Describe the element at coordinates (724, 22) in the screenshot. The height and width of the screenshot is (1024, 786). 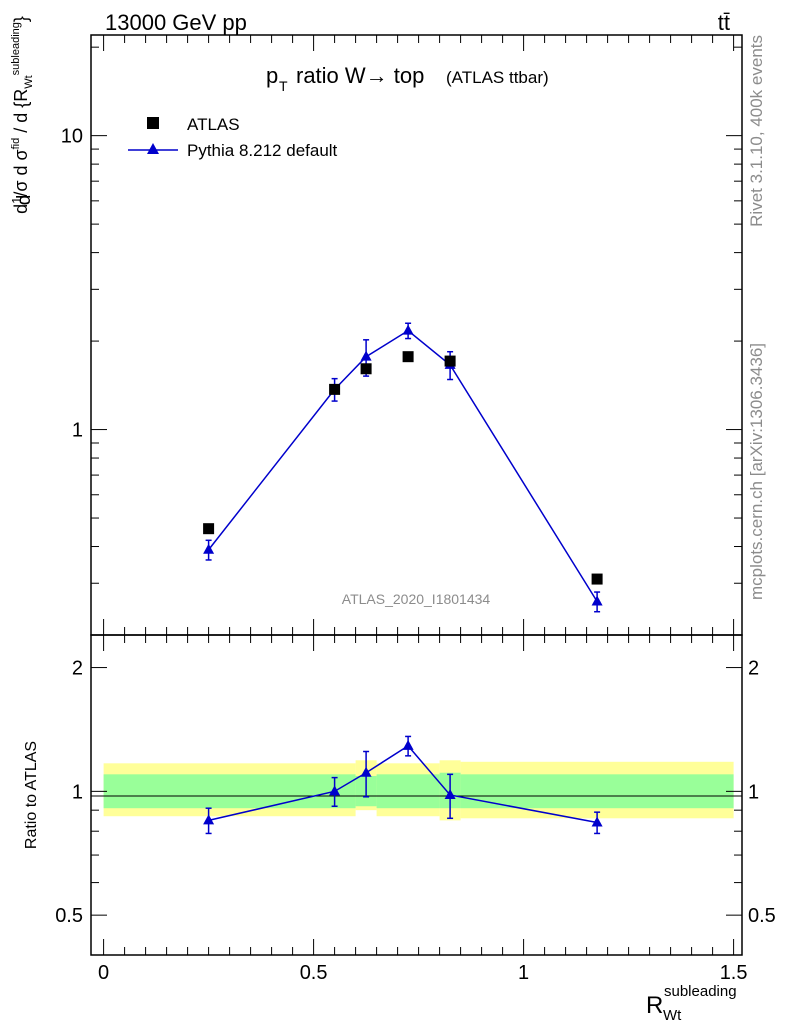
I see `process-label: tt̄` at that location.